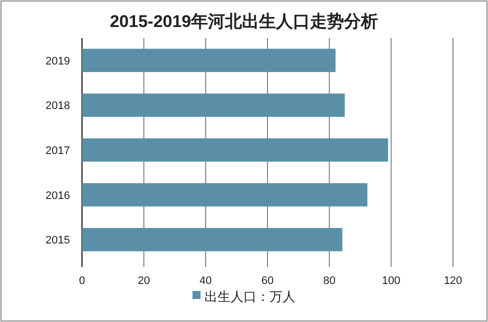 The height and width of the screenshot is (322, 488). I want to click on y-tick-label: 2016, so click(58, 196).